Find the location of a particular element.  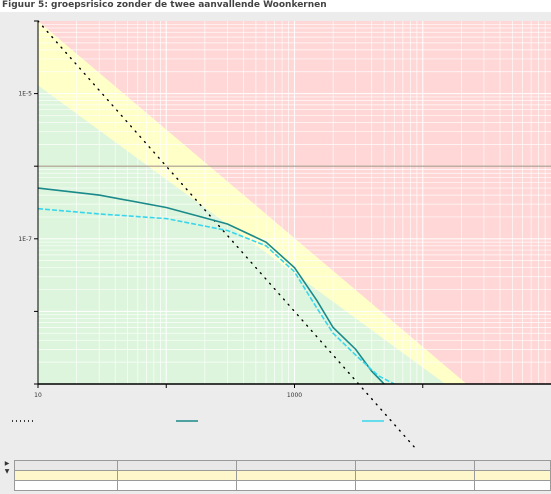

y-tick-label: 1E-5 is located at coordinates (25, 94).